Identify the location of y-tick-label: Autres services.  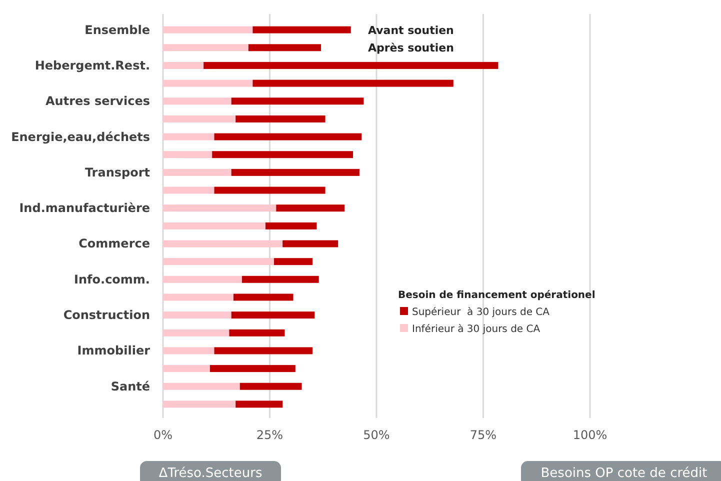
(98, 101).